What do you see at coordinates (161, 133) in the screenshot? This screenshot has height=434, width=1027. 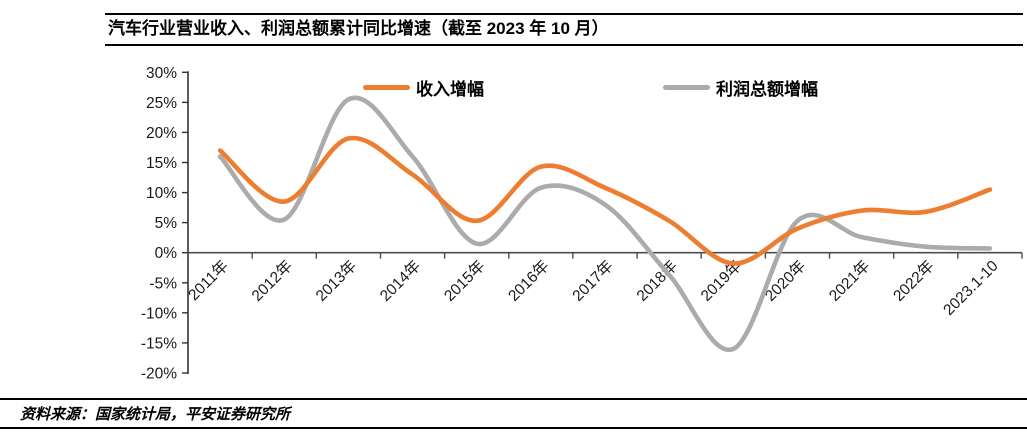 I see `y-axis-label: 20%` at bounding box center [161, 133].